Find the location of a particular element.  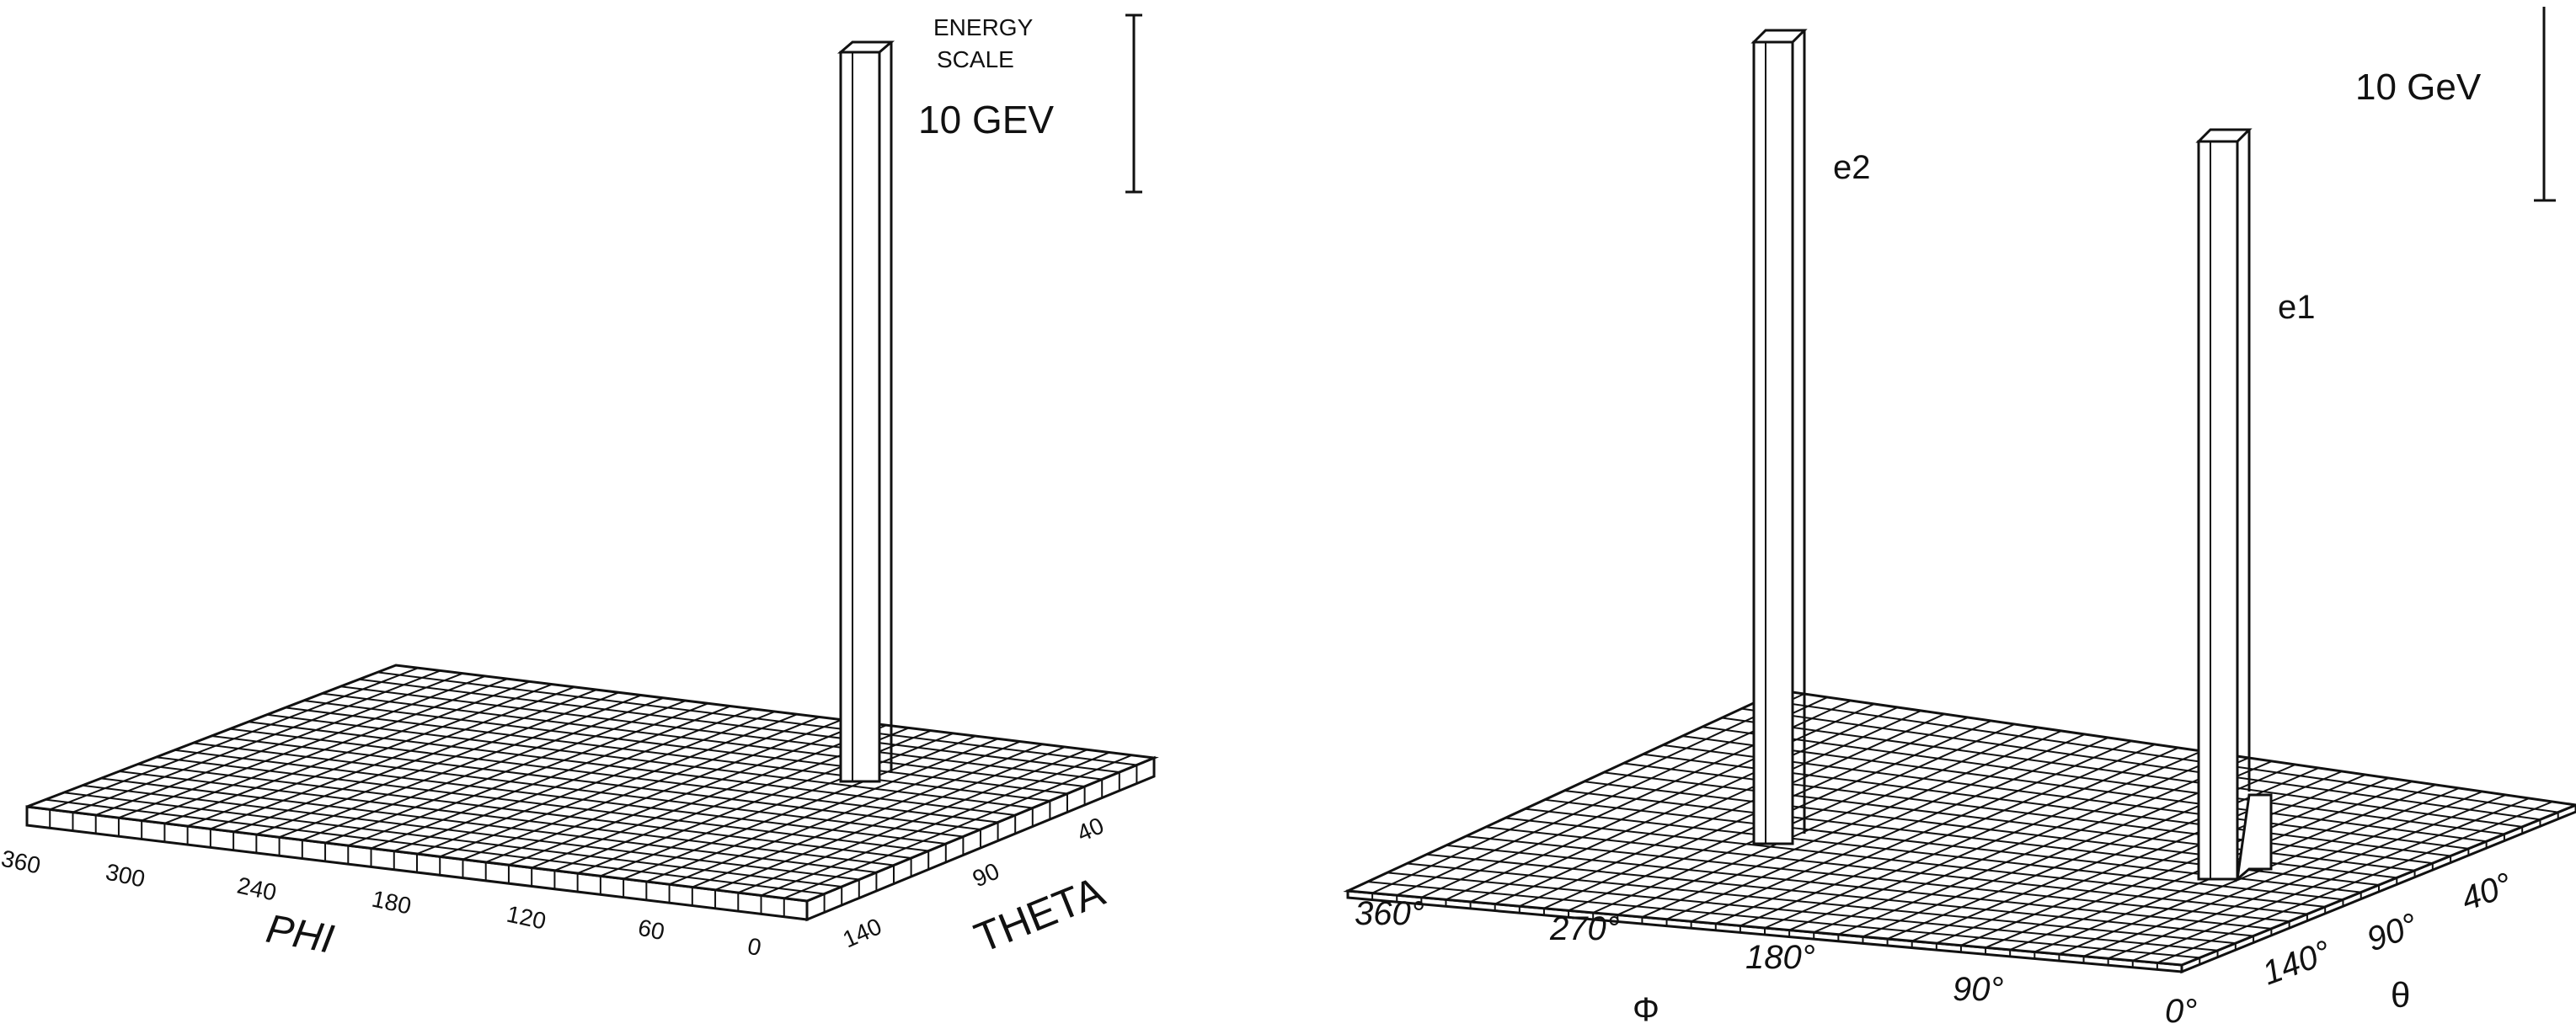

right-calorimeter-grid is located at coordinates (1959, 831).